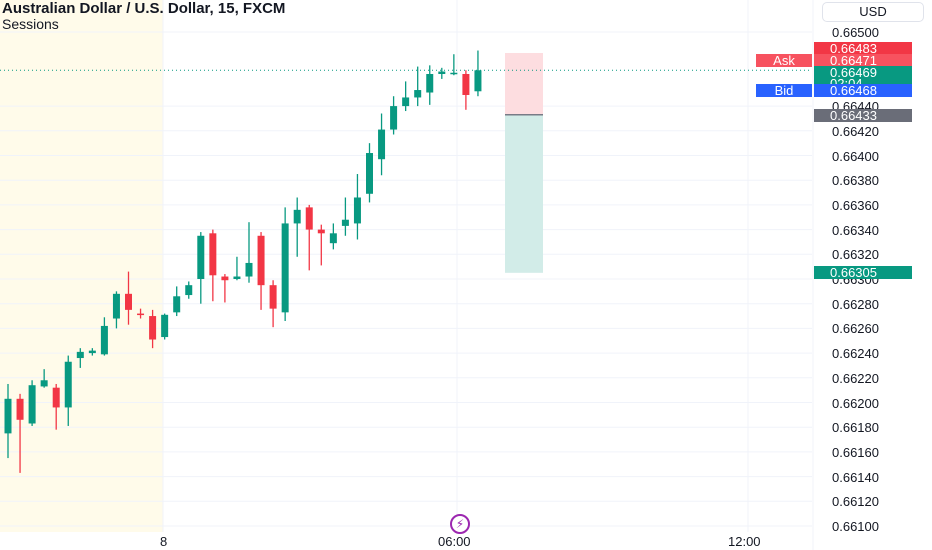 Image resolution: width=932 pixels, height=550 pixels. Describe the element at coordinates (855, 131) in the screenshot. I see `price-tick-label: 0.66420` at that location.